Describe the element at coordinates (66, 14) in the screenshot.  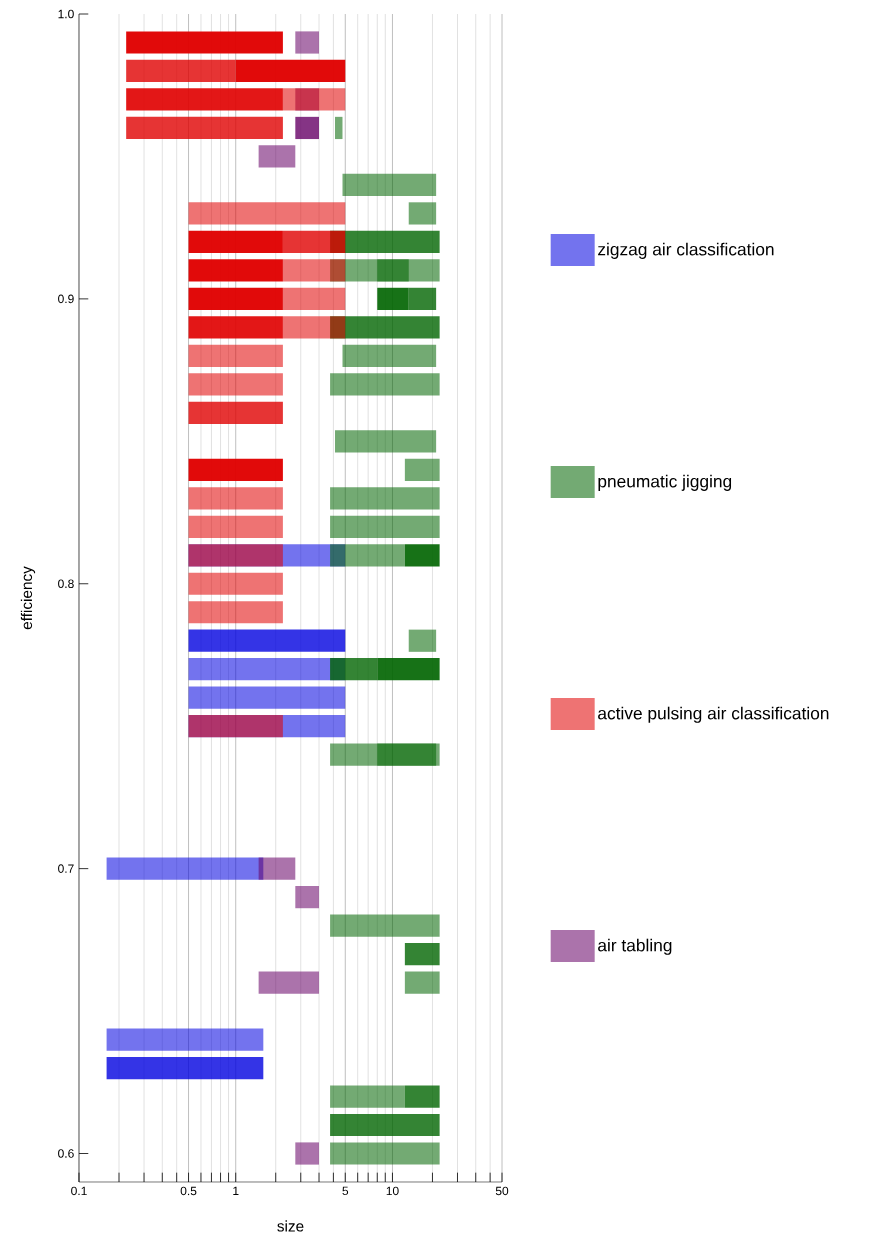
I see `y-tick-label: 1.0` at that location.